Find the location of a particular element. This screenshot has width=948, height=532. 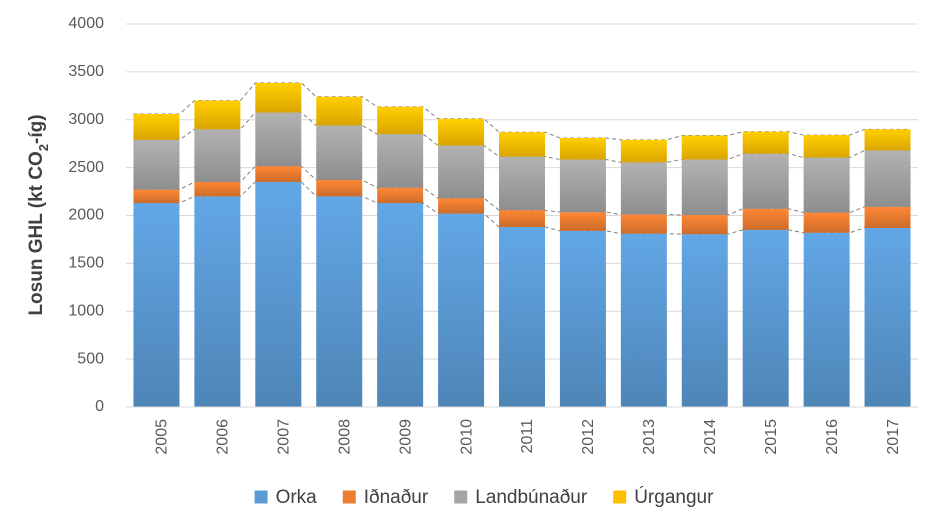

legend-item: Iðnaður is located at coordinates (385, 497).